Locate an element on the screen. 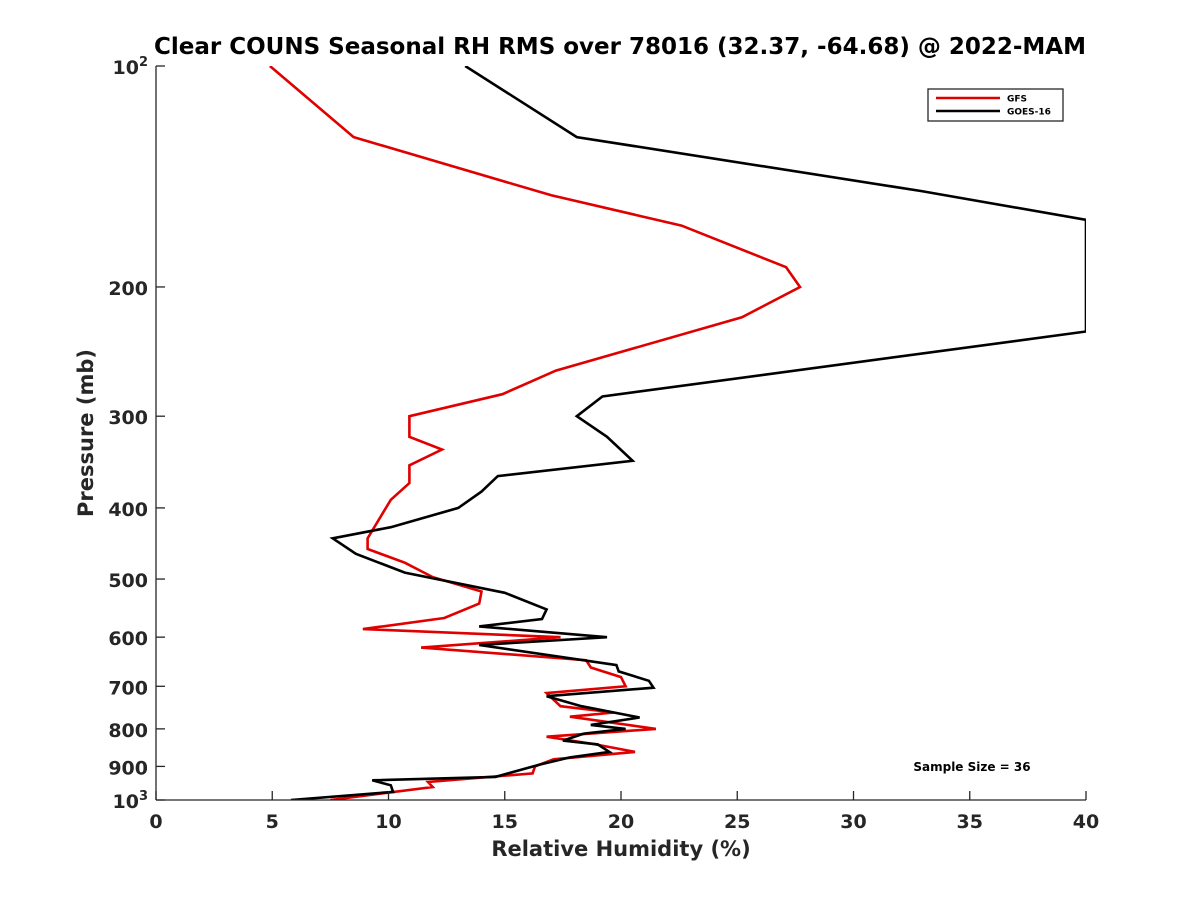  legend-box is located at coordinates (995, 105).